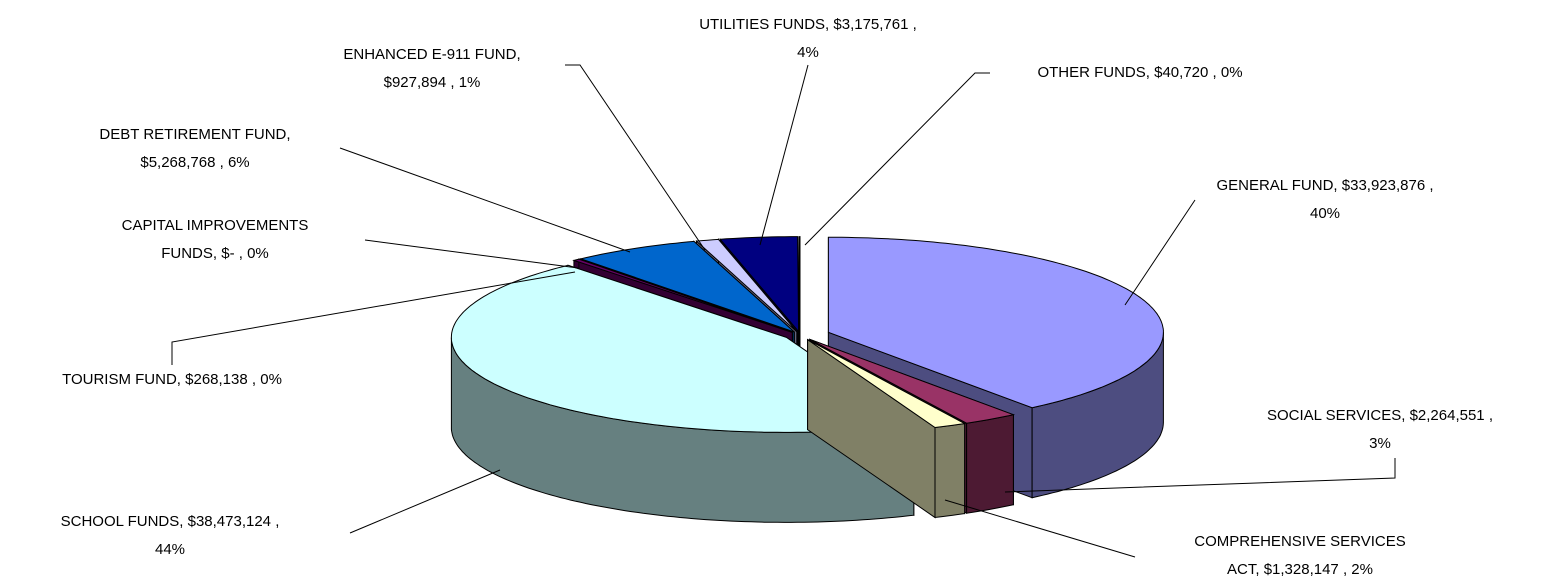 The width and height of the screenshot is (1556, 581). Describe the element at coordinates (1301, 569) in the screenshot. I see `label-part: $1,328,147` at that location.